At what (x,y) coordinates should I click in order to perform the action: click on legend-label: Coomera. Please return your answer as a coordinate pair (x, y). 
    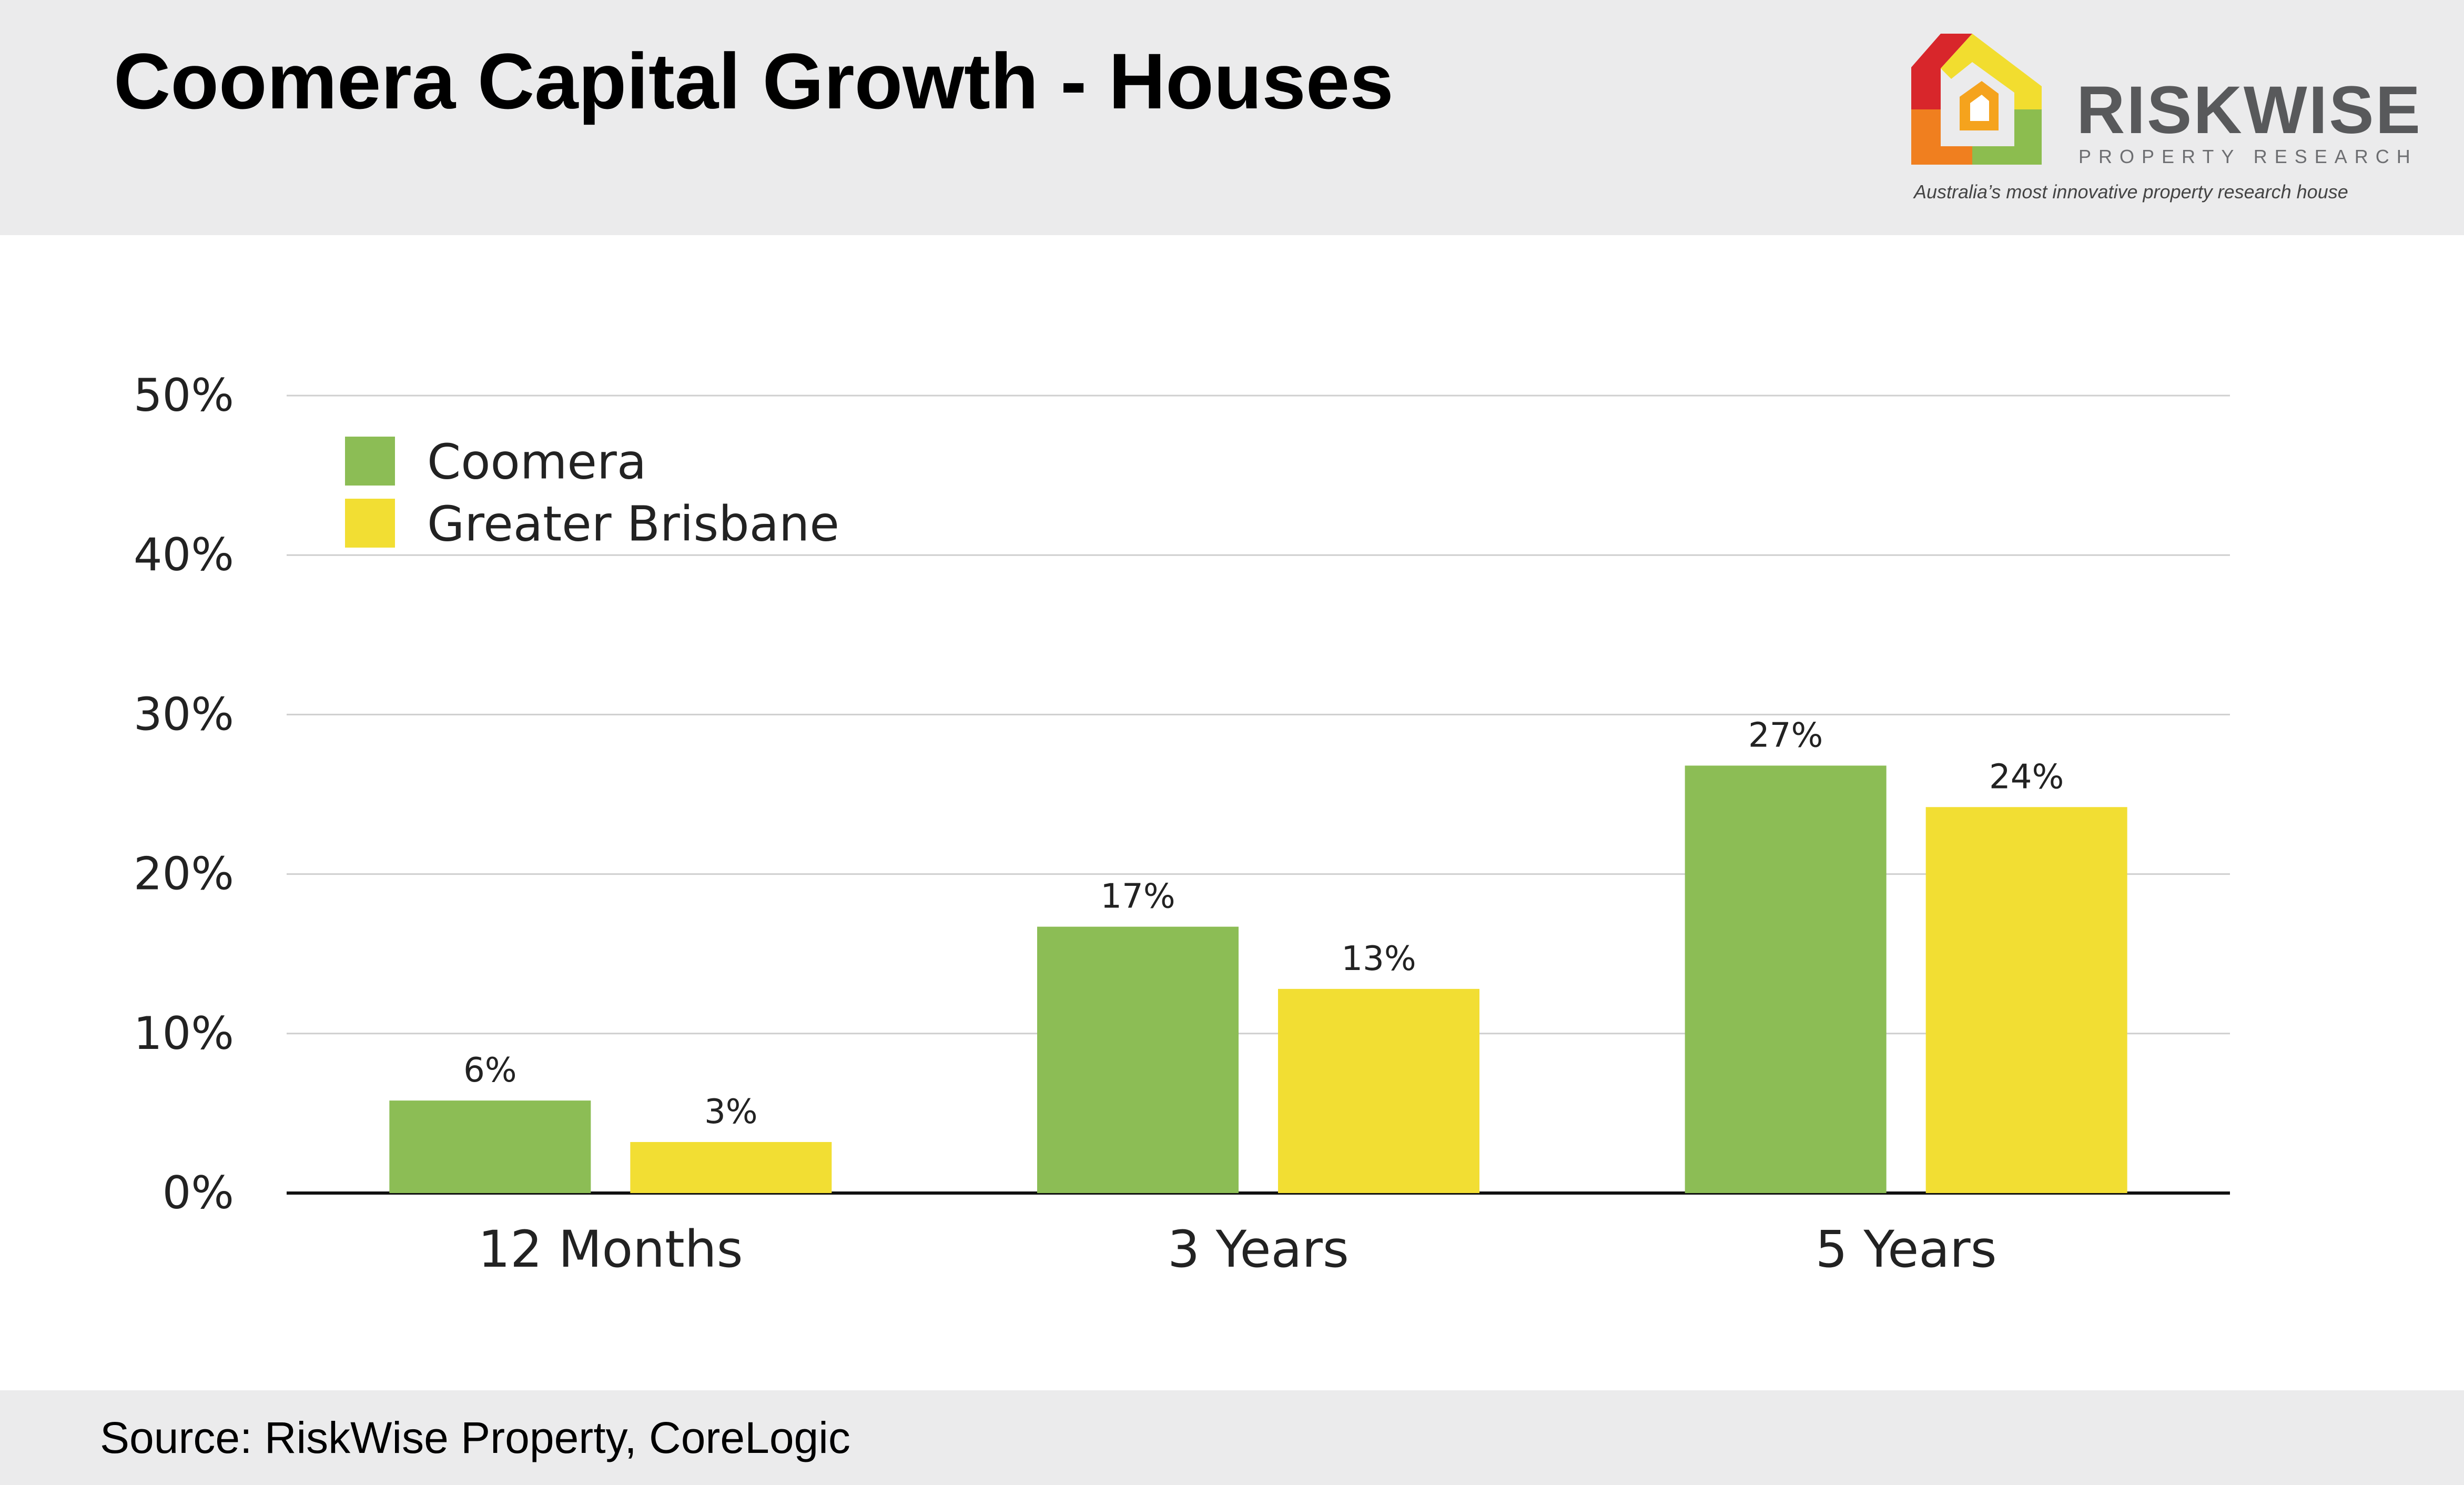
    Looking at the image, I should click on (536, 462).